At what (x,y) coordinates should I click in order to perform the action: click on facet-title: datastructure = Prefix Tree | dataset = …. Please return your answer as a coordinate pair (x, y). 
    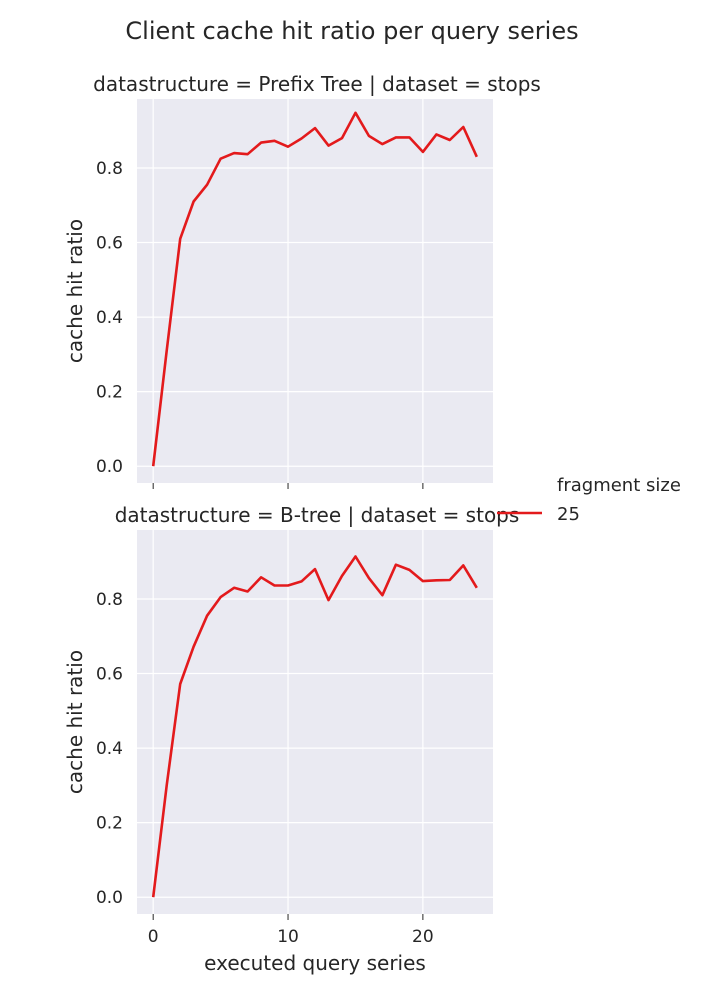
    Looking at the image, I should click on (317, 84).